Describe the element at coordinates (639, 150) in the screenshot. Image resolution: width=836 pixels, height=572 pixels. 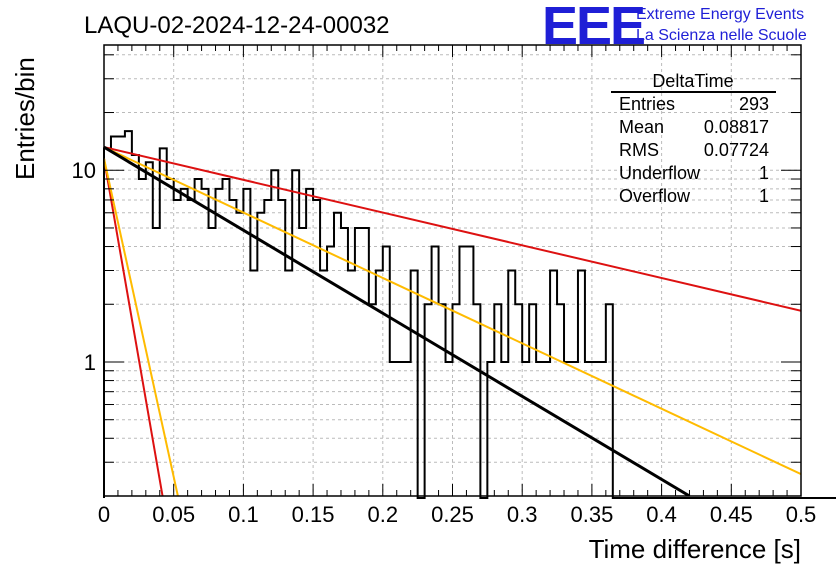
I see `stats-label-rms: RMS` at that location.